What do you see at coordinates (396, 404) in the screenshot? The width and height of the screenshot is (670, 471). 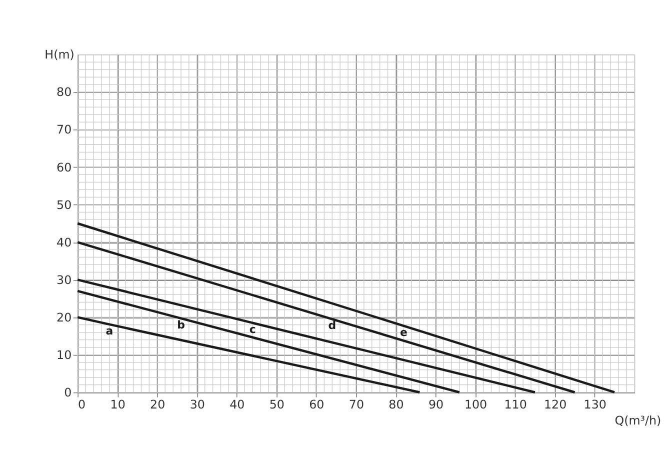 I see `x-tick-label: 80` at bounding box center [396, 404].